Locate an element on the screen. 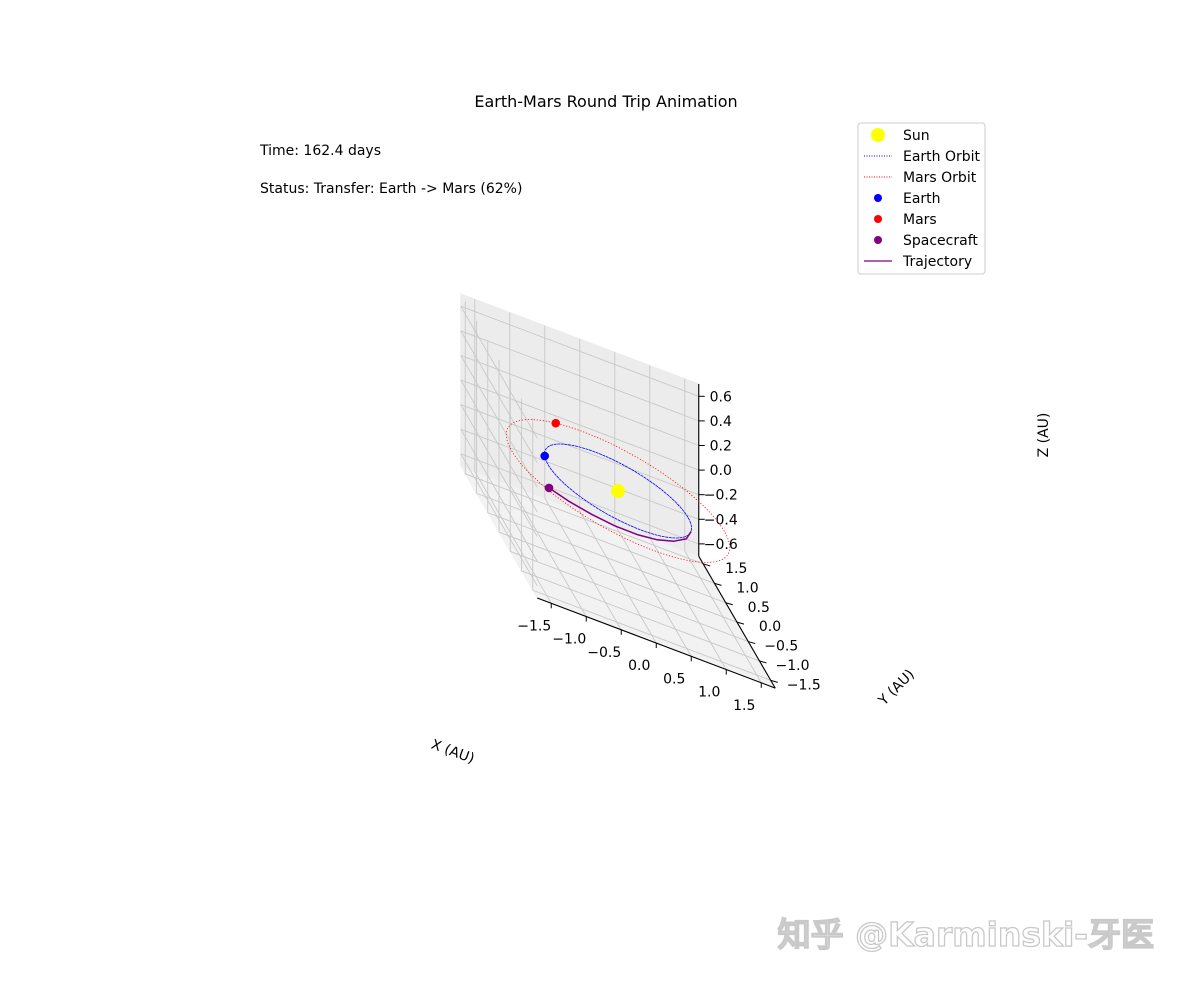  status-readout: Status: Transfer: Earth -> Mars (62%) is located at coordinates (391, 189).